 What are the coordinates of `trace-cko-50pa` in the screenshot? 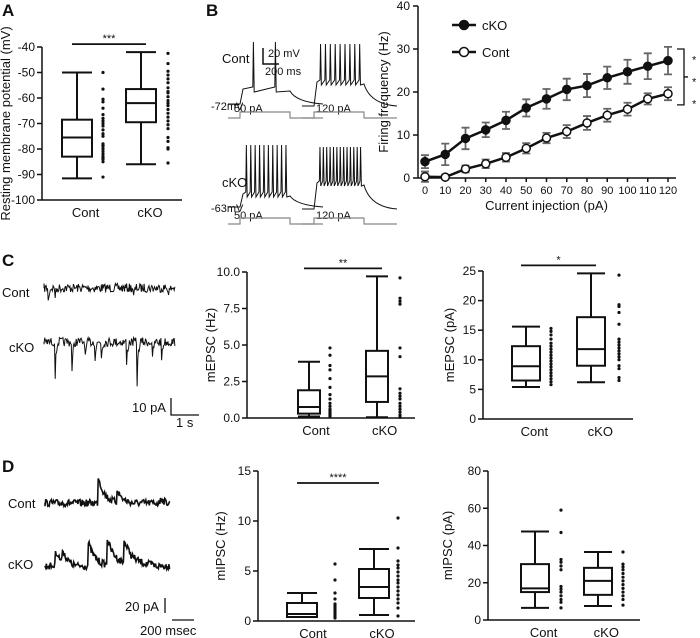 It's located at (276, 176).